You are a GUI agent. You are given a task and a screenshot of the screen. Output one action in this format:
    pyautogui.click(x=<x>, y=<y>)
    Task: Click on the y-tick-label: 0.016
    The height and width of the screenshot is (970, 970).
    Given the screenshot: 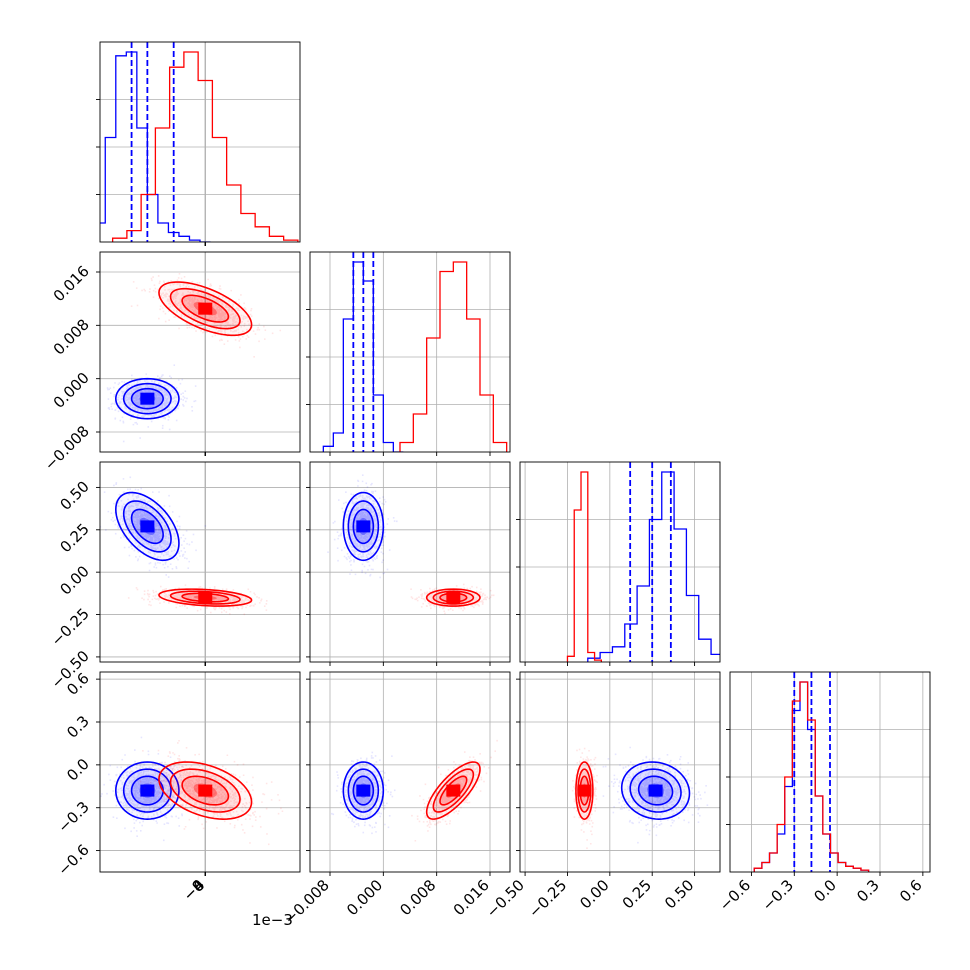 What is the action you would take?
    pyautogui.click(x=71, y=283)
    